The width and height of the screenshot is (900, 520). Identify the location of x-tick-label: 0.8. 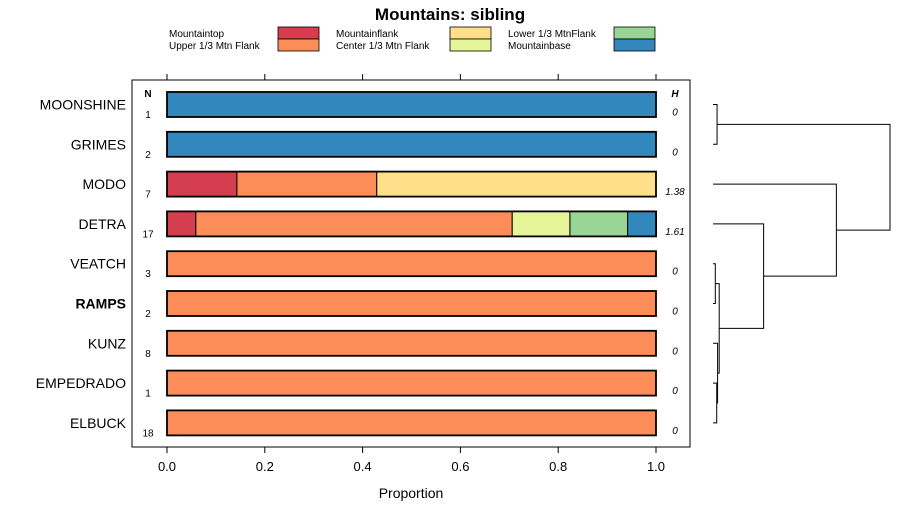
(558, 466).